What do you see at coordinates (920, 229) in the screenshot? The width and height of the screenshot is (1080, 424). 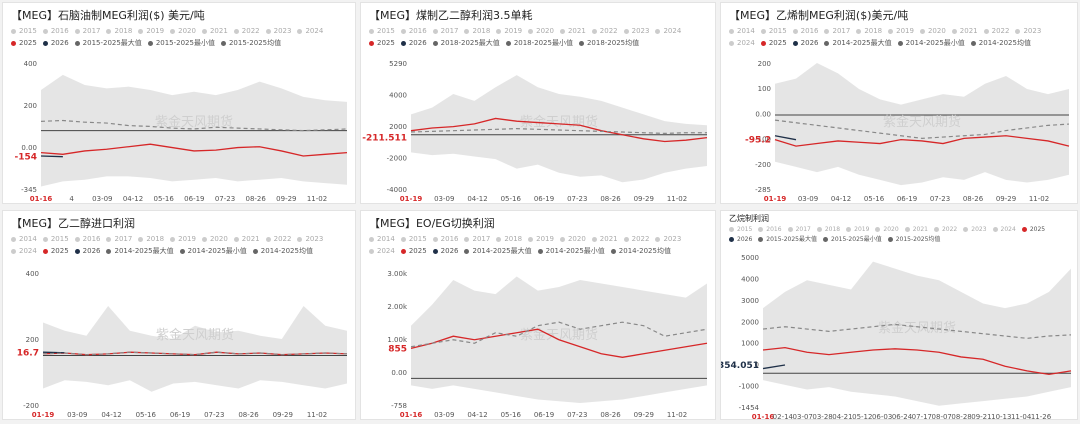 I see `legend-label: 2021` at bounding box center [920, 229].